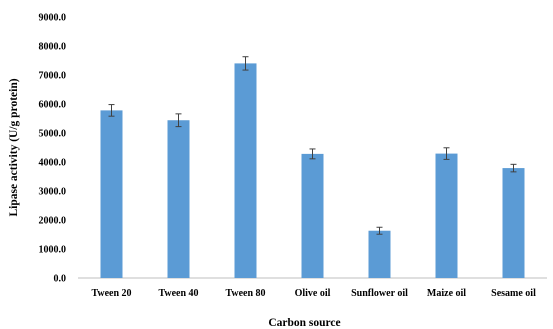 The image size is (553, 329). I want to click on y-tick-label: 3000.0, so click(53, 192).